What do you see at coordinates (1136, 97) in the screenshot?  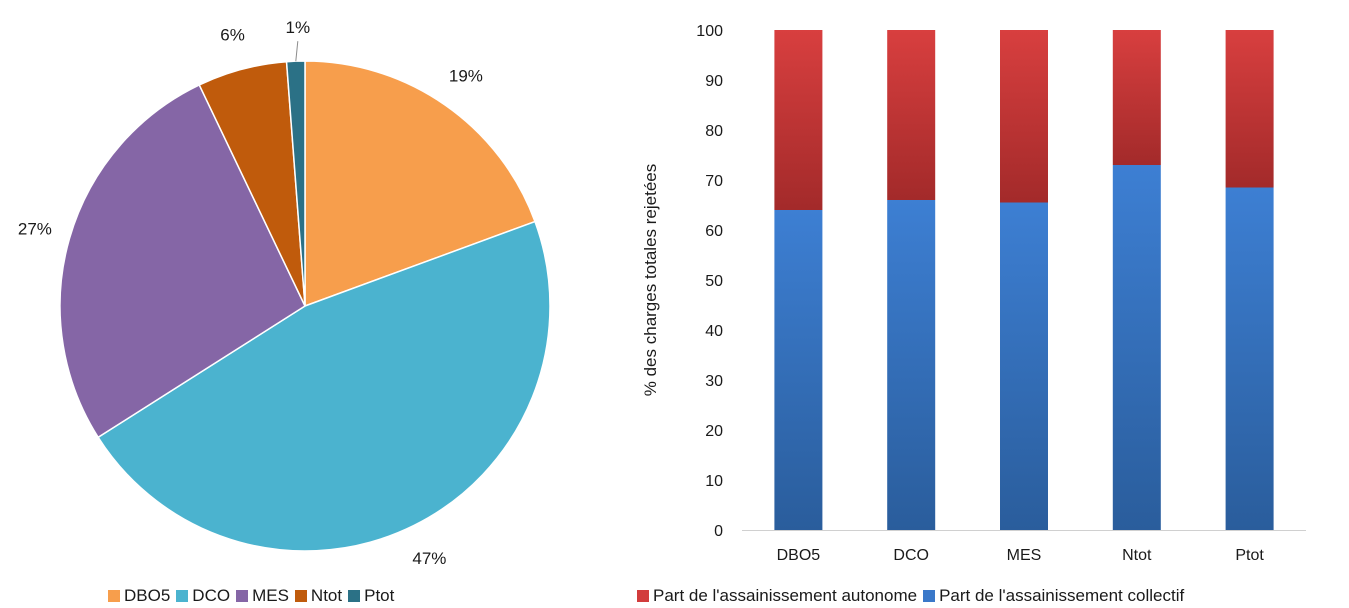 I see `bar-ntot-part-de-l-assainissement-autonome` at bounding box center [1136, 97].